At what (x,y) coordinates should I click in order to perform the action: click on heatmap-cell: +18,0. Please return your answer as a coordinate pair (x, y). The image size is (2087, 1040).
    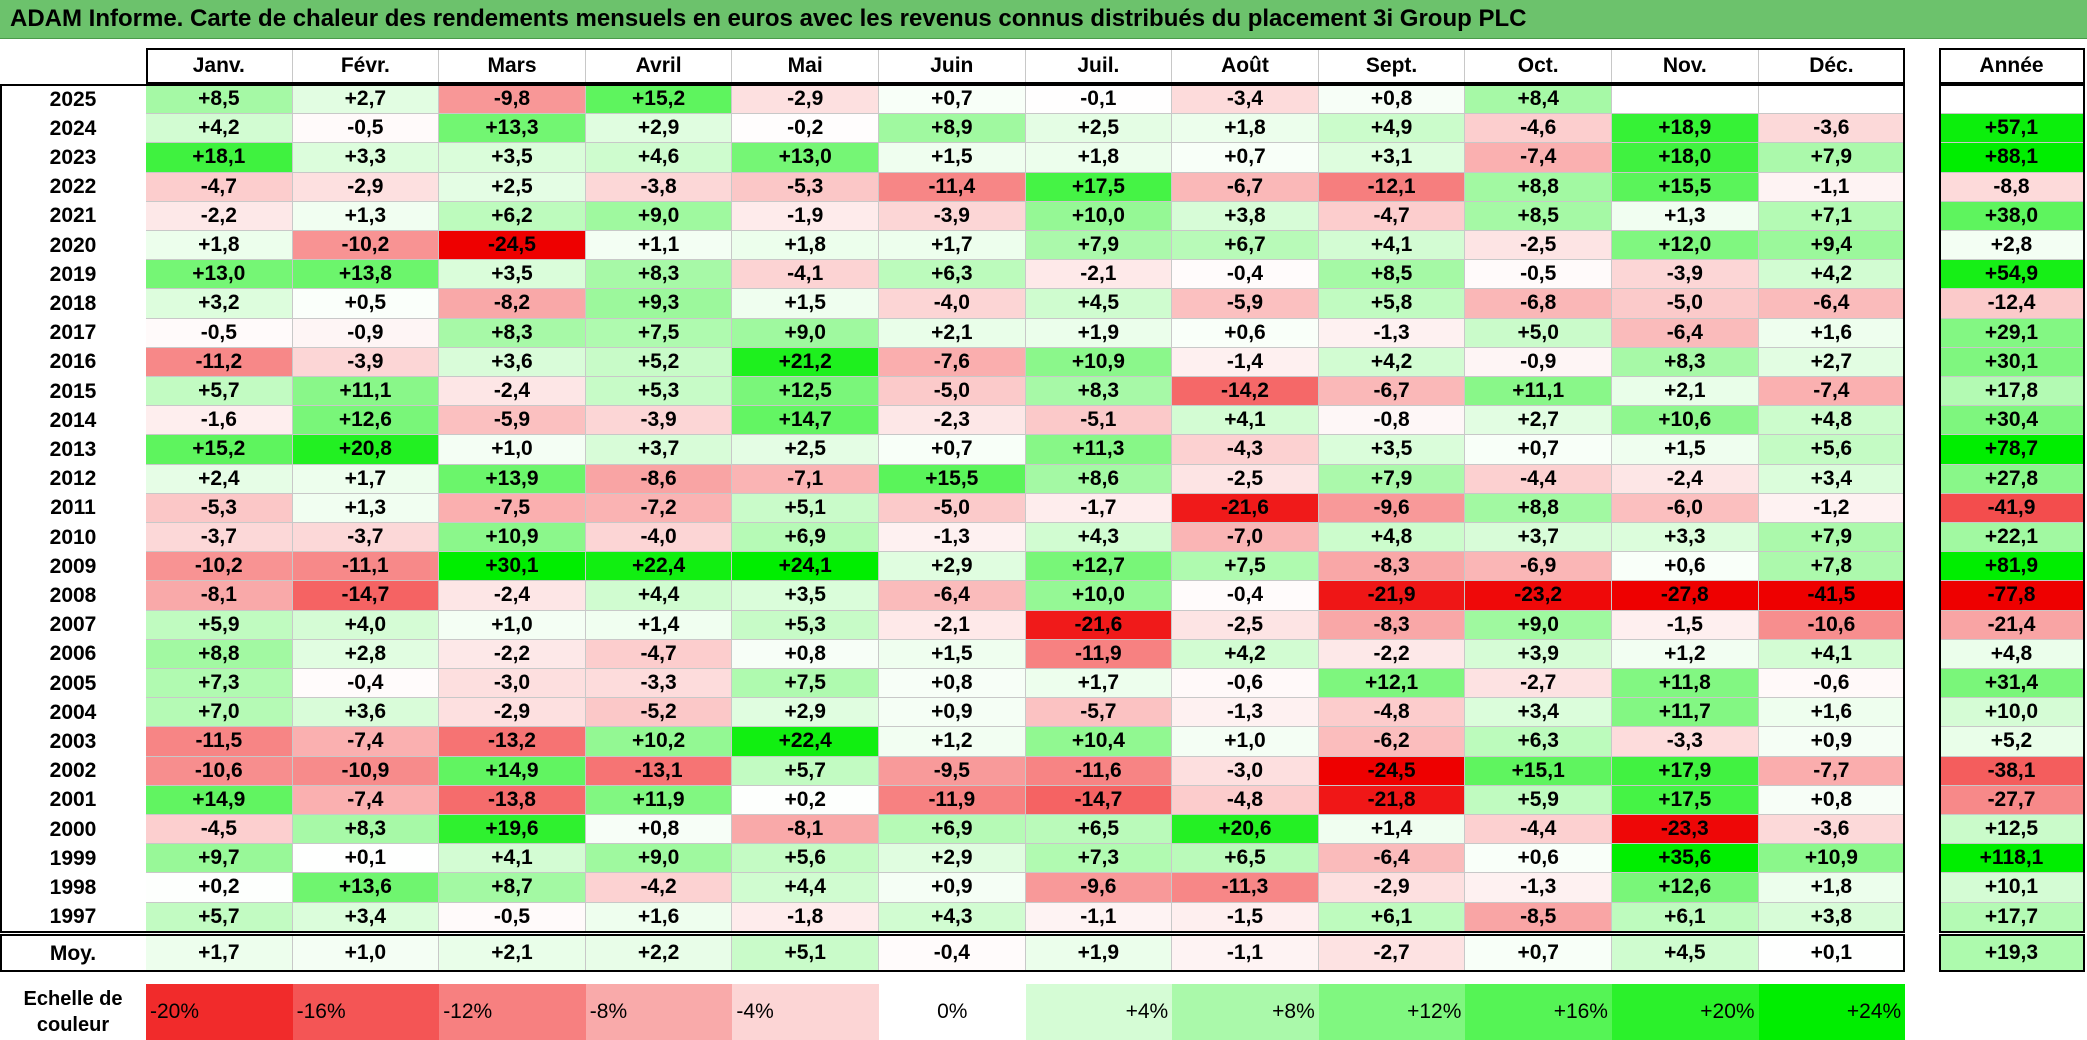
    Looking at the image, I should click on (1685, 158).